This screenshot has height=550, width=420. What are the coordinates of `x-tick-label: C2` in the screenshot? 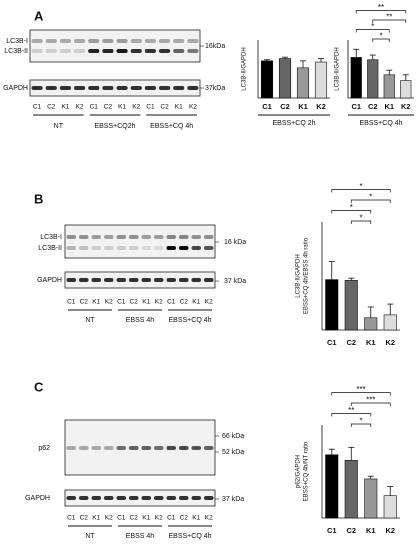 It's located at (285, 106).